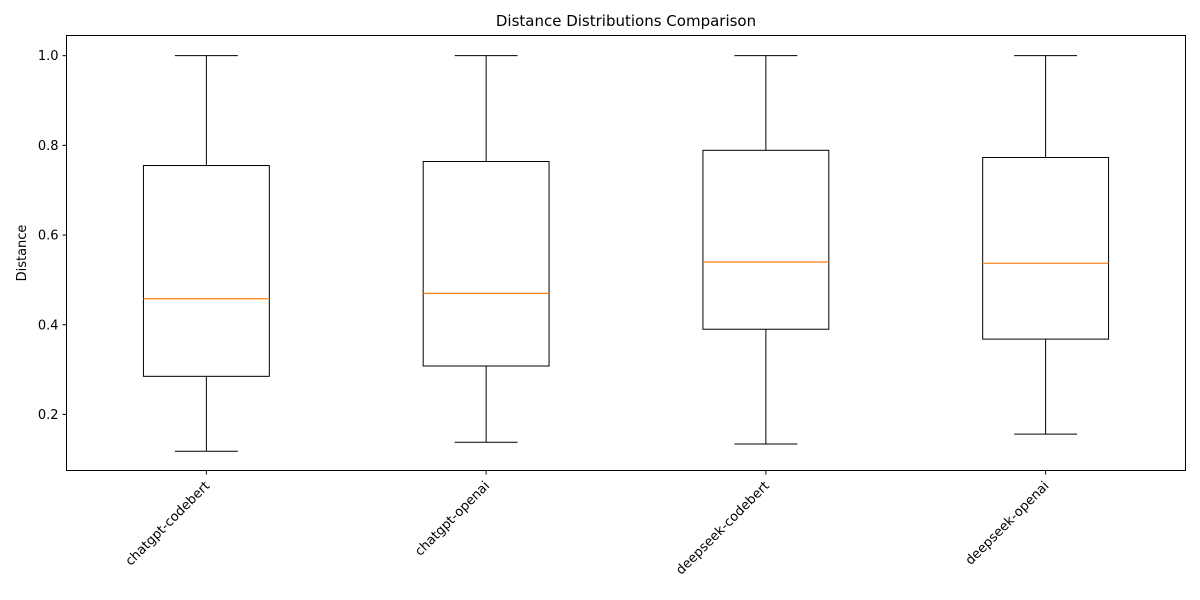  What do you see at coordinates (48, 325) in the screenshot?
I see `y-tick-label: 0.4` at bounding box center [48, 325].